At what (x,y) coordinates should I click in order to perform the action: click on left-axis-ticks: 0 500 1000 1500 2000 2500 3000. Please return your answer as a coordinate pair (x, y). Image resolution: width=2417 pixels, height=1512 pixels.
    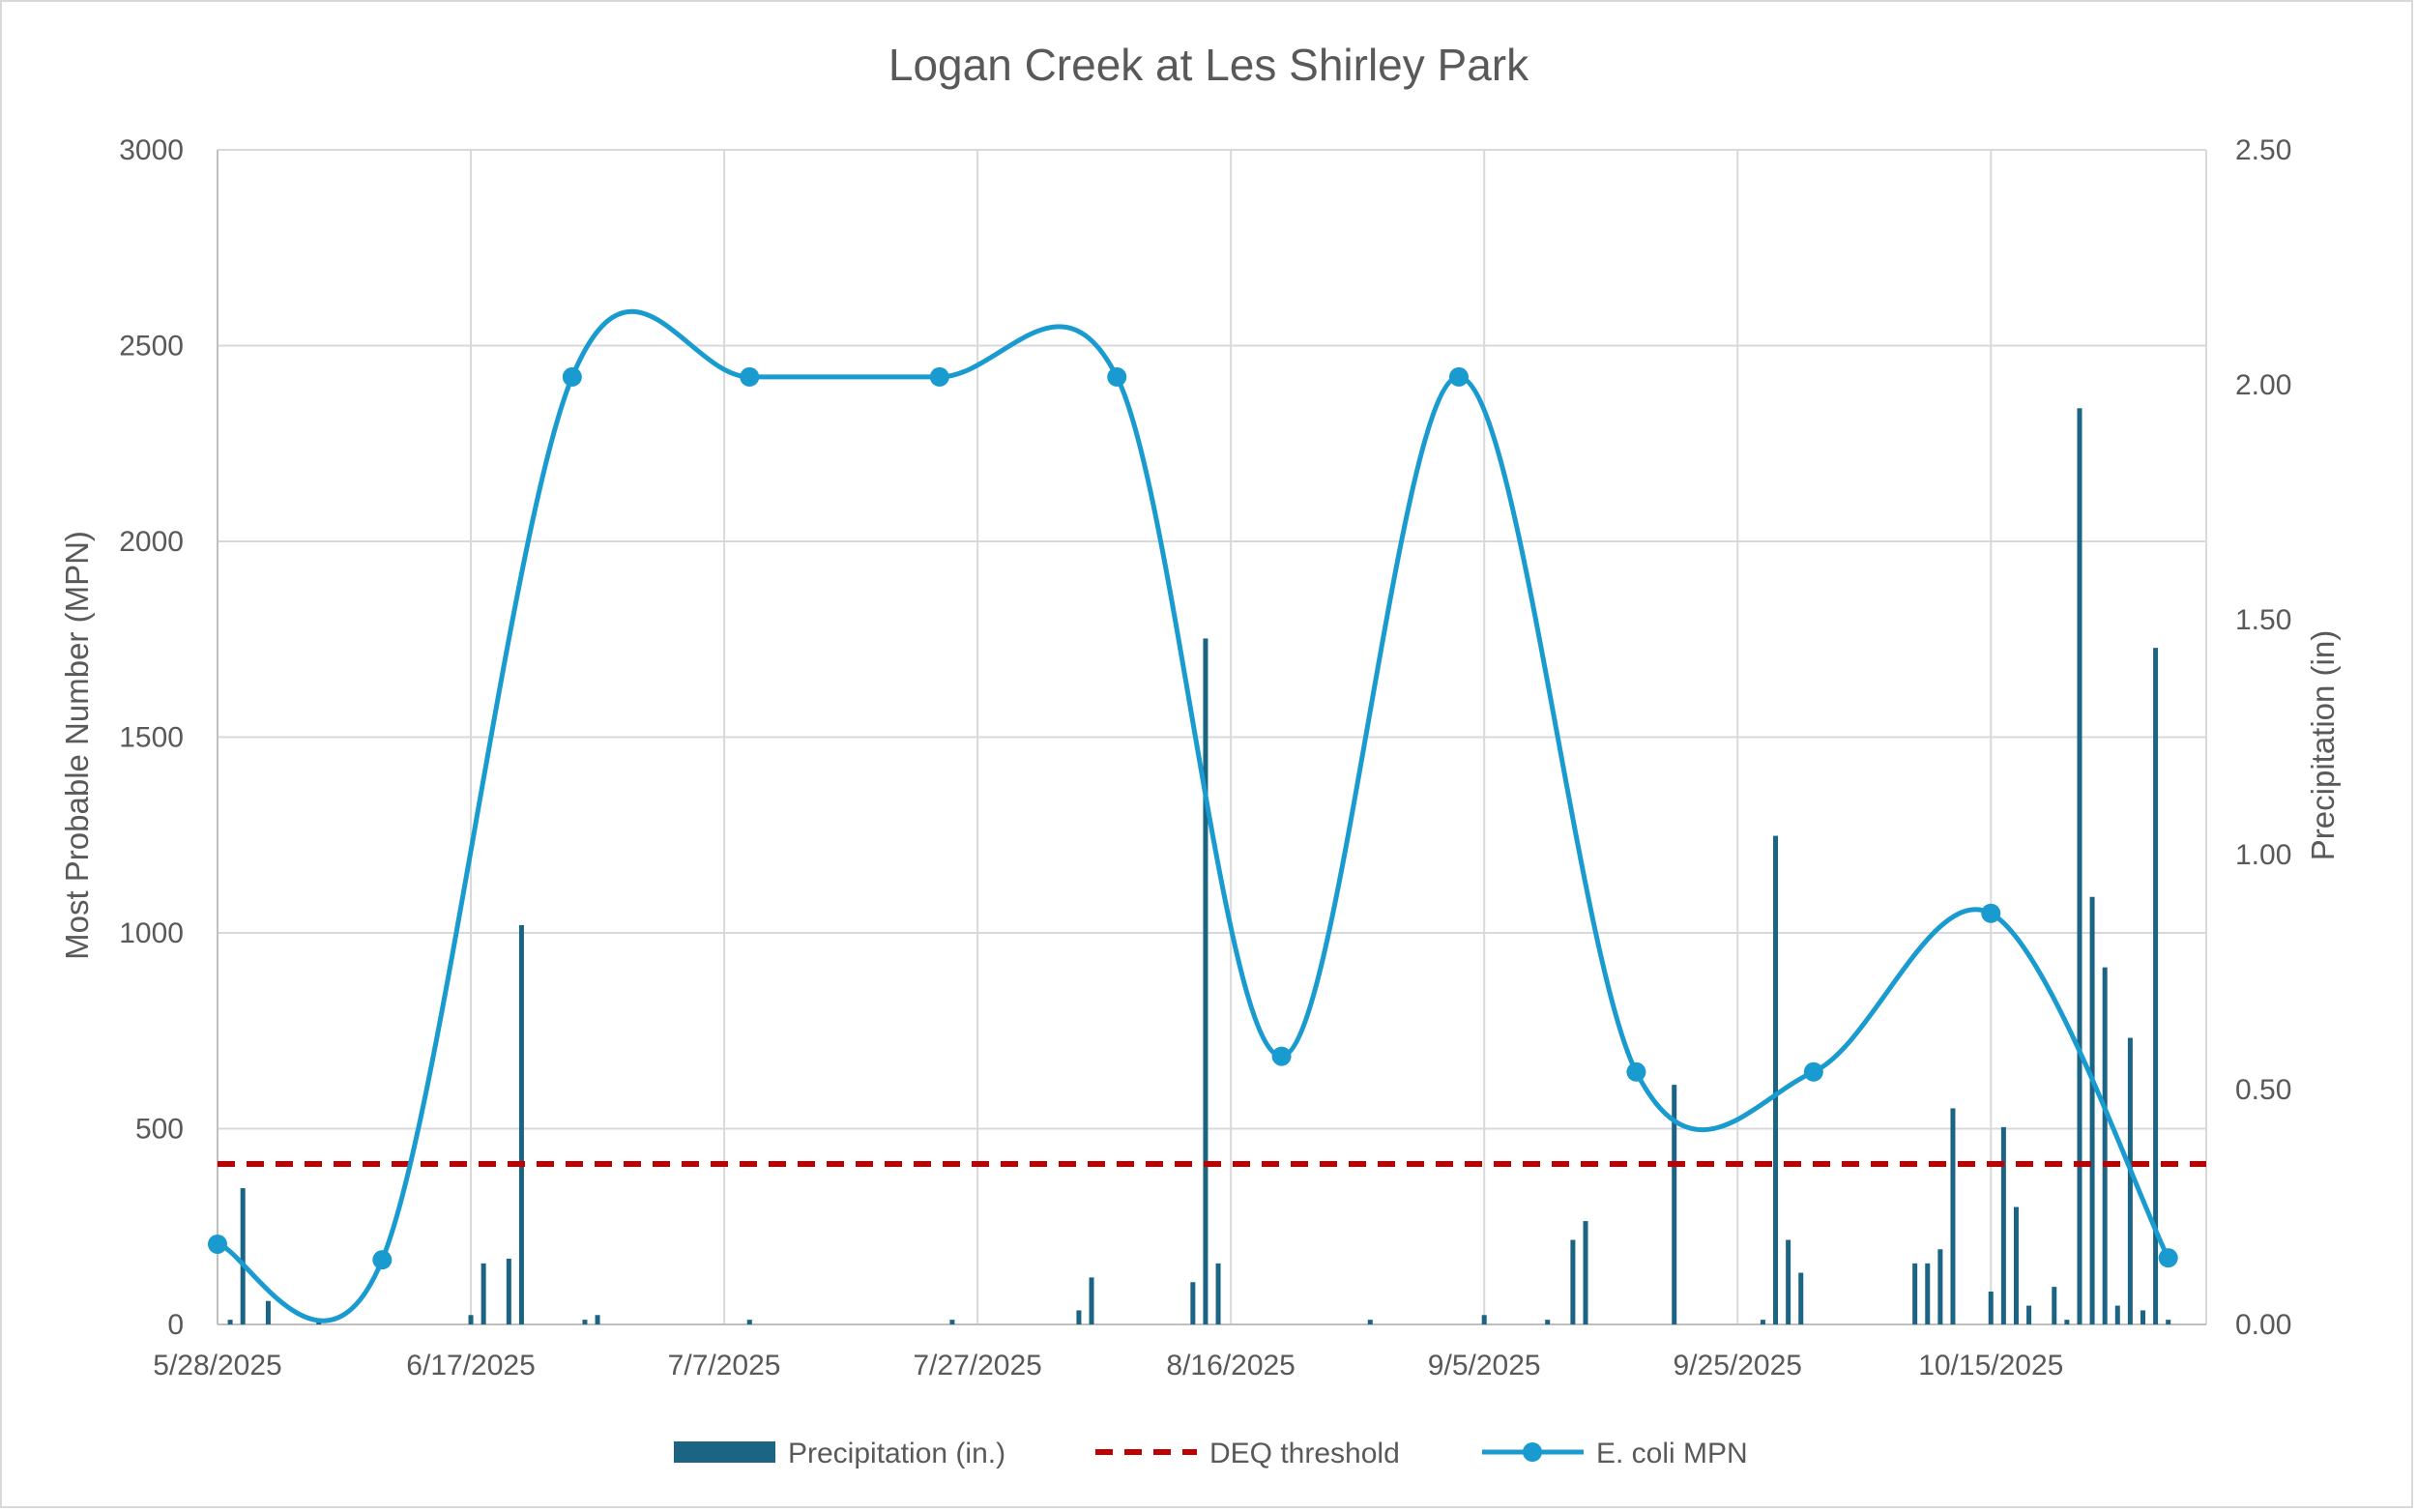
    Looking at the image, I should click on (151, 737).